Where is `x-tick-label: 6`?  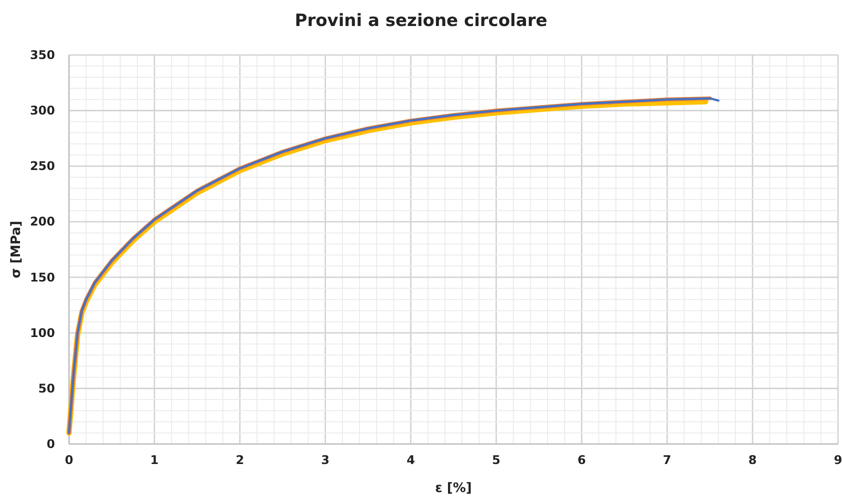
x-tick-label: 6 is located at coordinates (581, 460).